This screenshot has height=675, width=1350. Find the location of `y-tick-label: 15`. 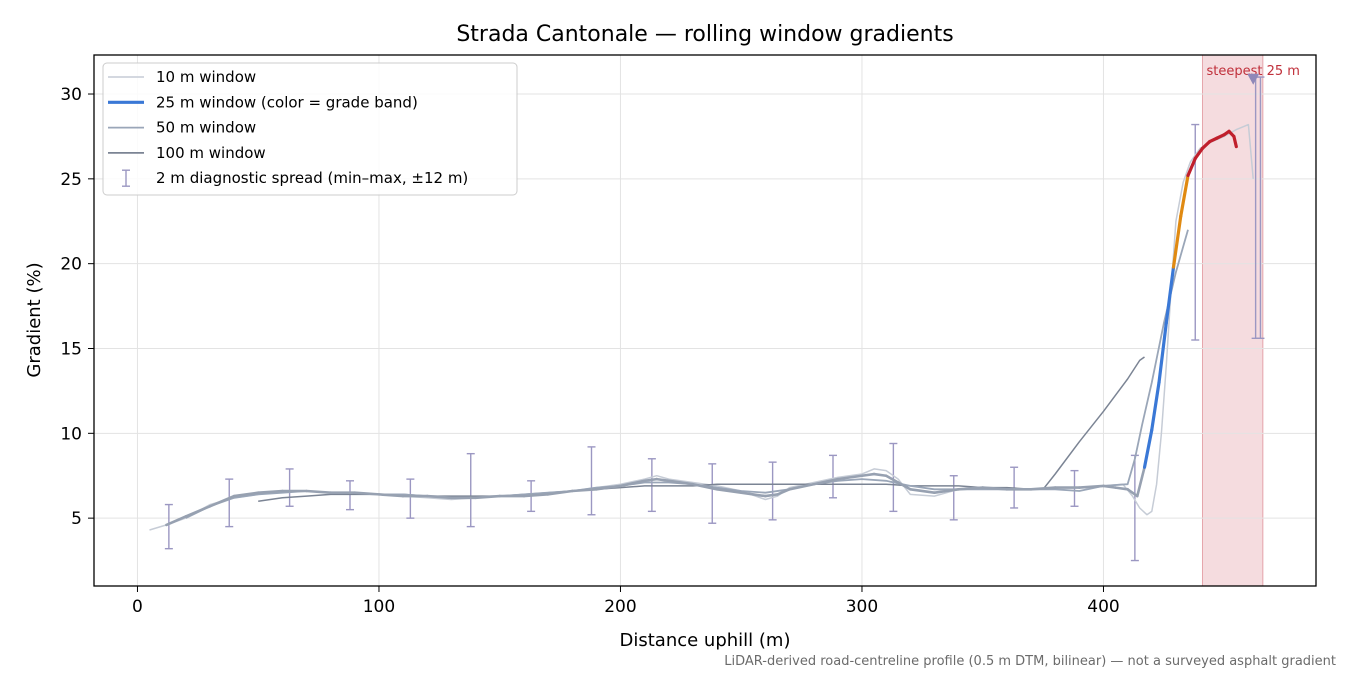

y-tick-label: 15 is located at coordinates (71, 349).